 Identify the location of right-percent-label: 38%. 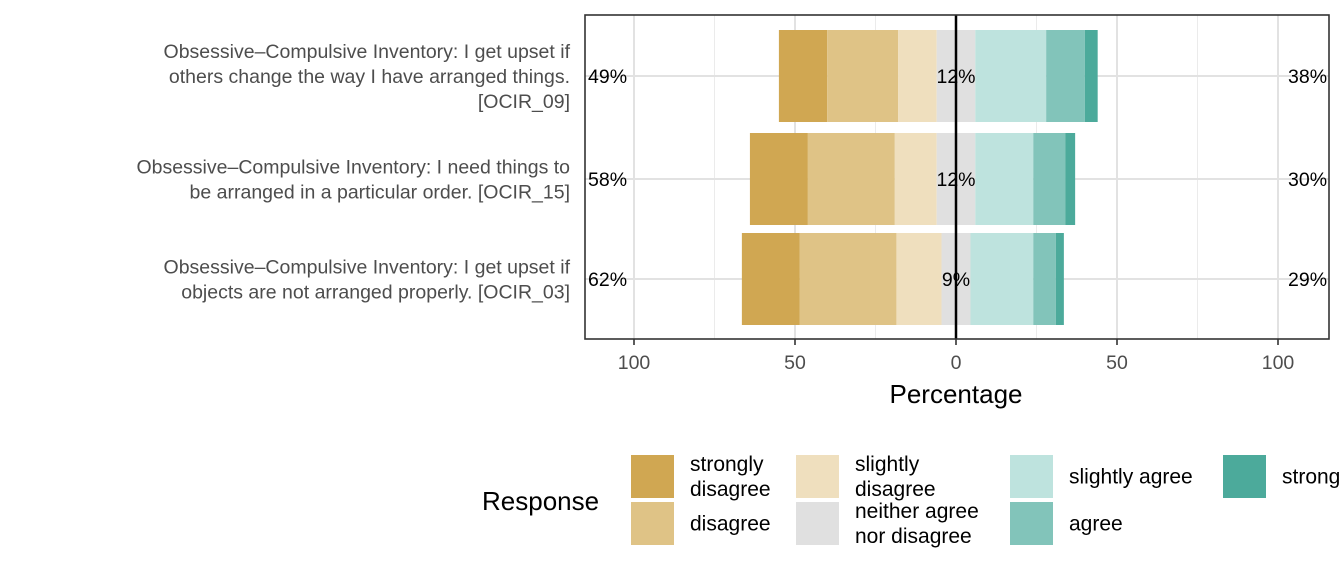
(1307, 77).